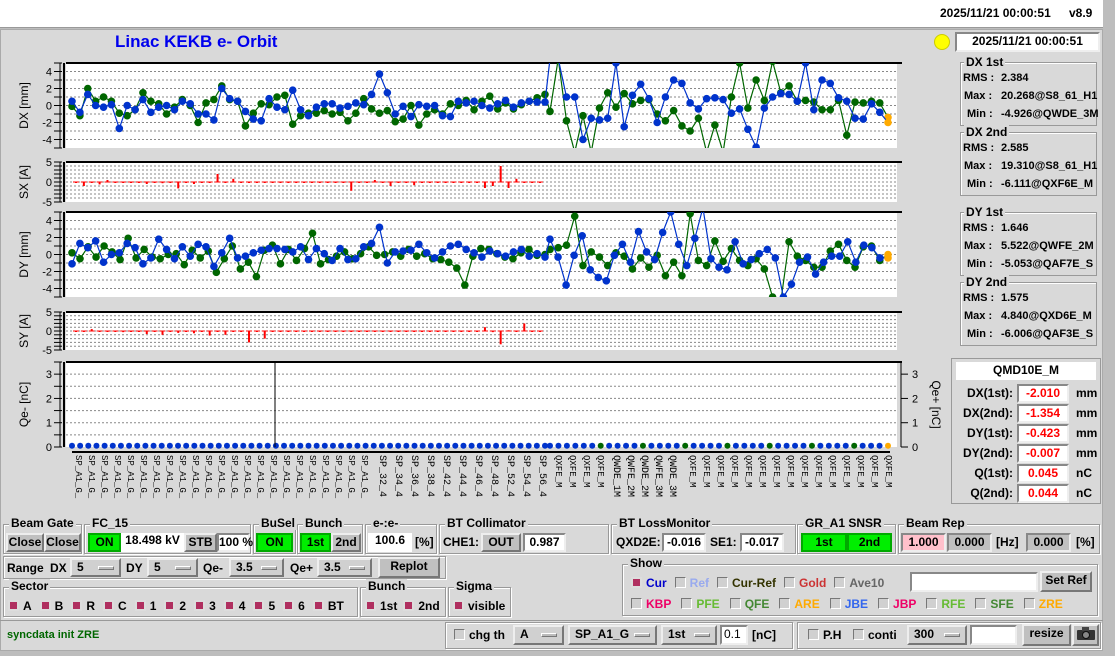 The width and height of the screenshot is (1115, 656). What do you see at coordinates (689, 635) in the screenshot?
I see `chg-bunch-select: 1st` at bounding box center [689, 635].